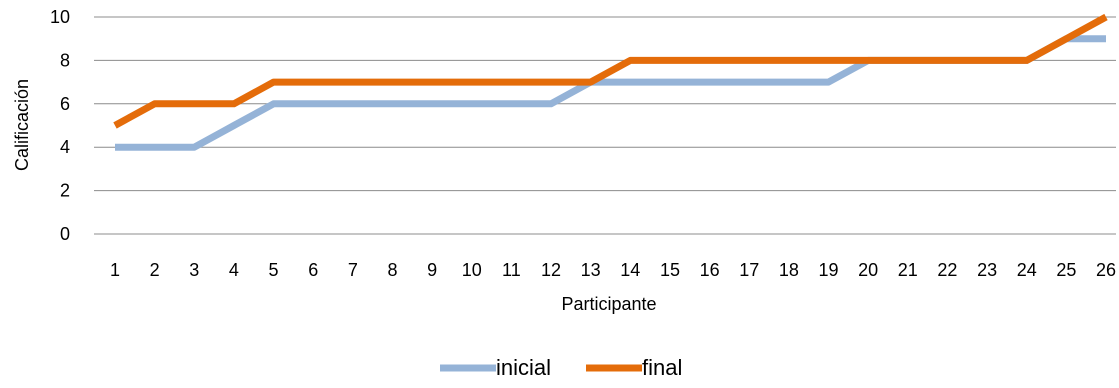  Describe the element at coordinates (1027, 270) in the screenshot. I see `x-tick-label: 24` at that location.